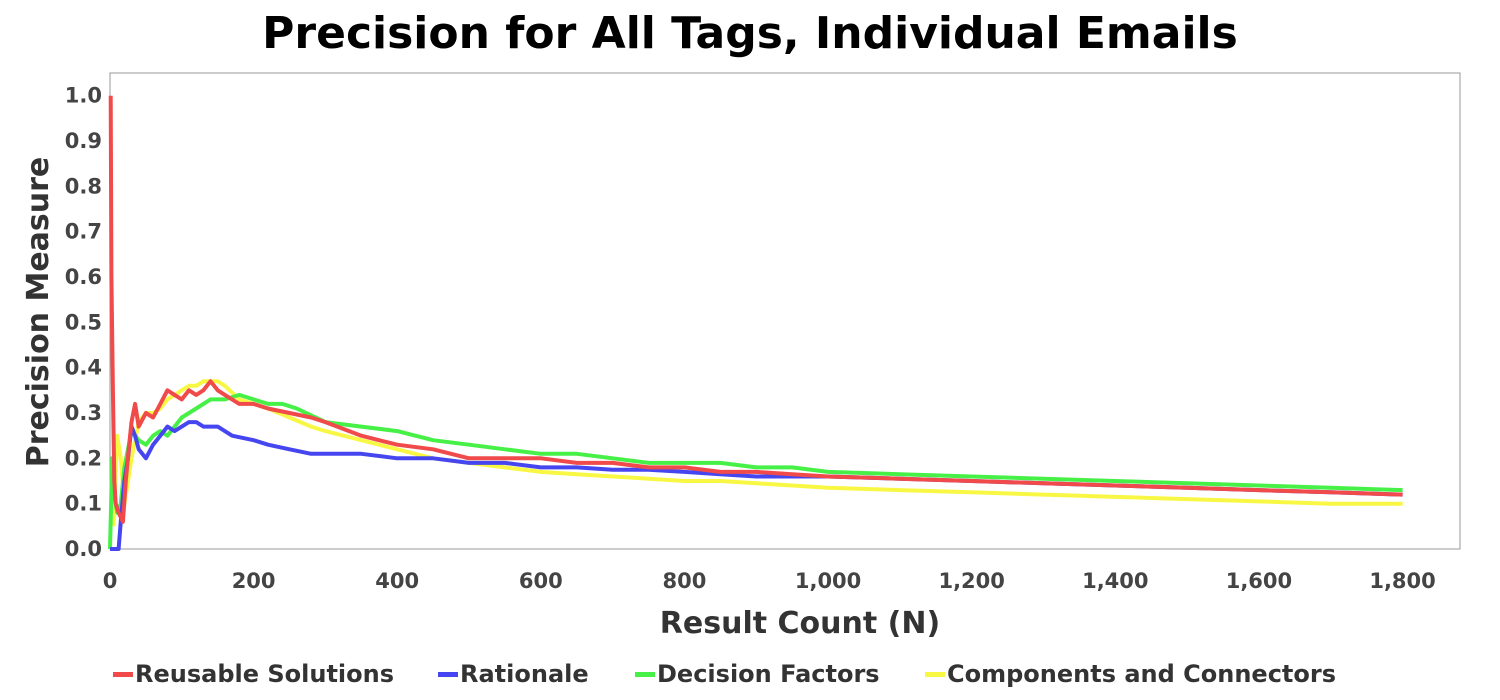  Describe the element at coordinates (397, 581) in the screenshot. I see `x-tick-label: 400` at that location.